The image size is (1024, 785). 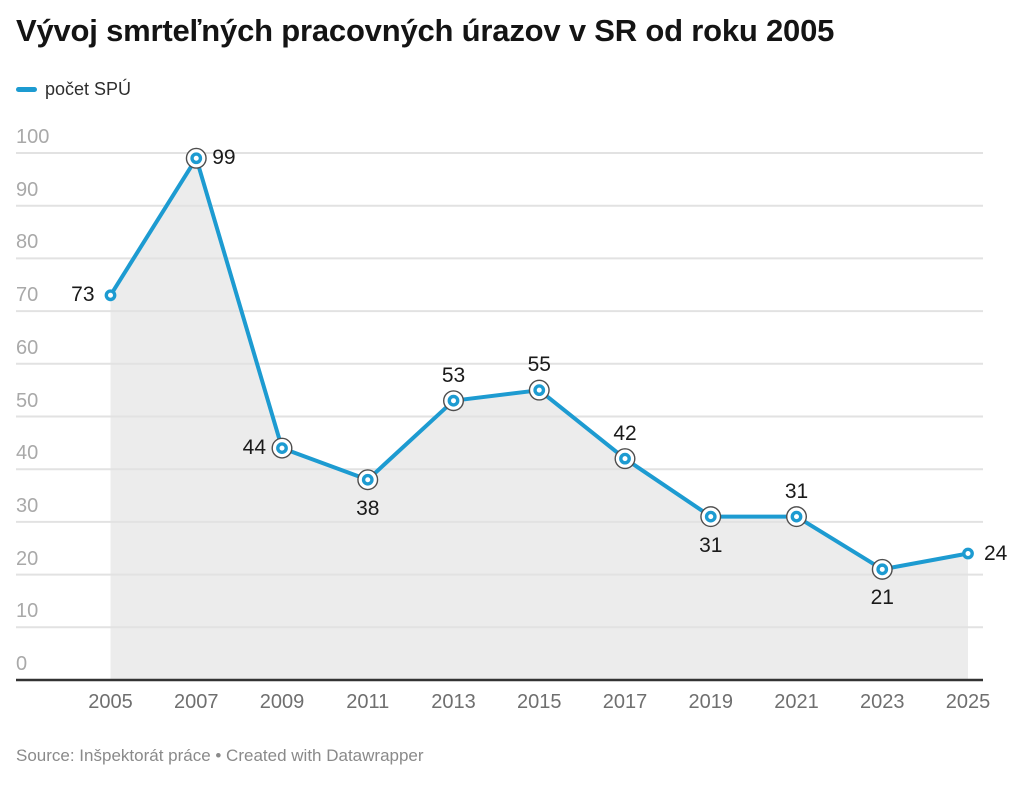 I want to click on y-axis-tick-label: 30, so click(x=27, y=505).